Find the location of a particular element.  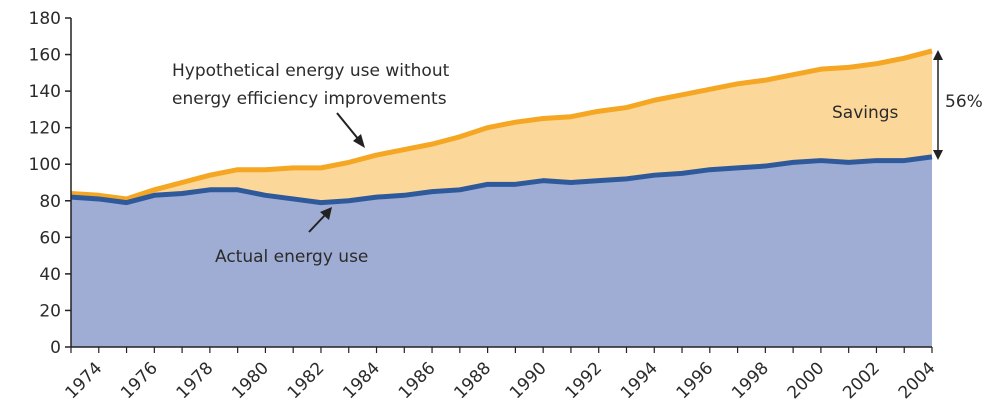

y-tick-label: 120 is located at coordinates (45, 129).